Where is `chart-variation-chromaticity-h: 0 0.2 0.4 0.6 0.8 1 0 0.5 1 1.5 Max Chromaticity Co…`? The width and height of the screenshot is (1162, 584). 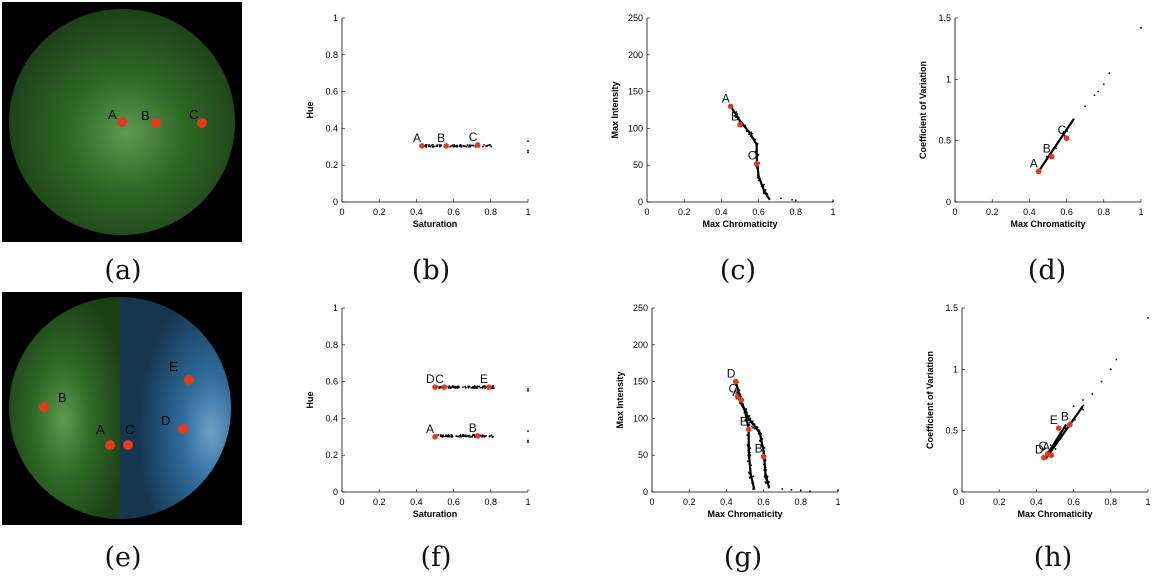
chart-variation-chromaticity-h: 0 0.2 0.4 0.6 0.8 1 0 0.5 1 1.5 Max Chromaticity Co… is located at coordinates (1043, 416).